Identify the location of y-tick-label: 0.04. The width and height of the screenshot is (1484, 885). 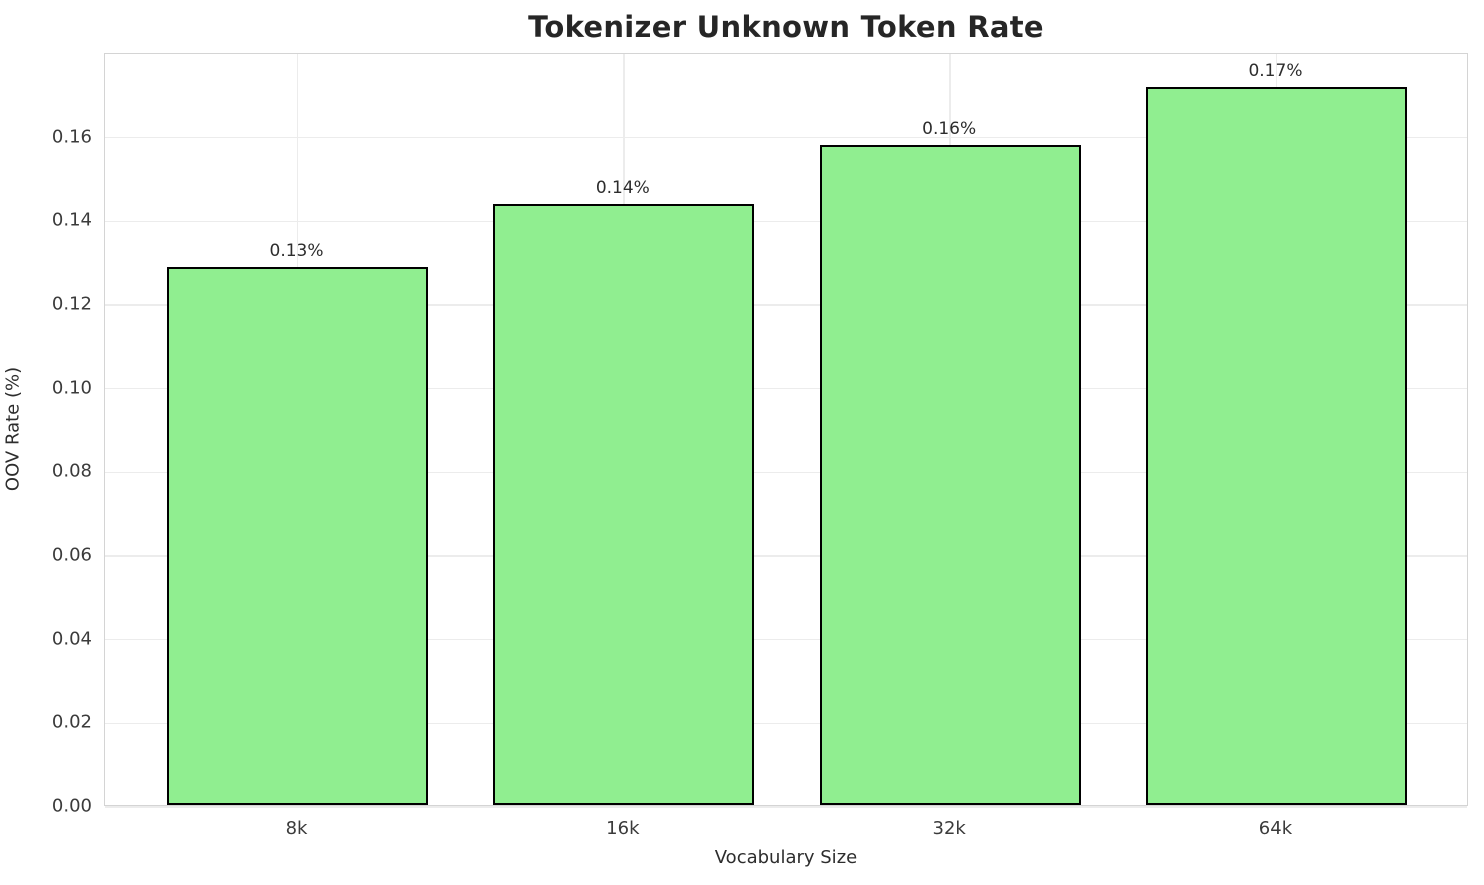
(71, 639).